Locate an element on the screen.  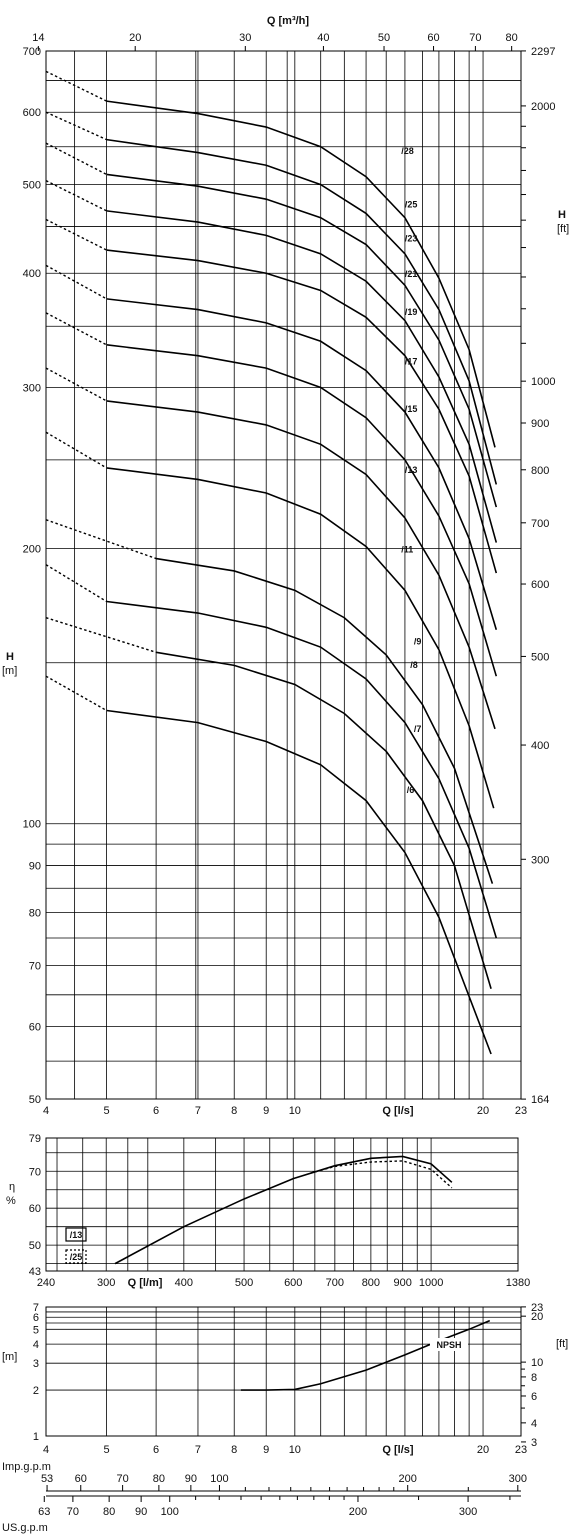
legend-label: /25 is located at coordinates (76, 1257).